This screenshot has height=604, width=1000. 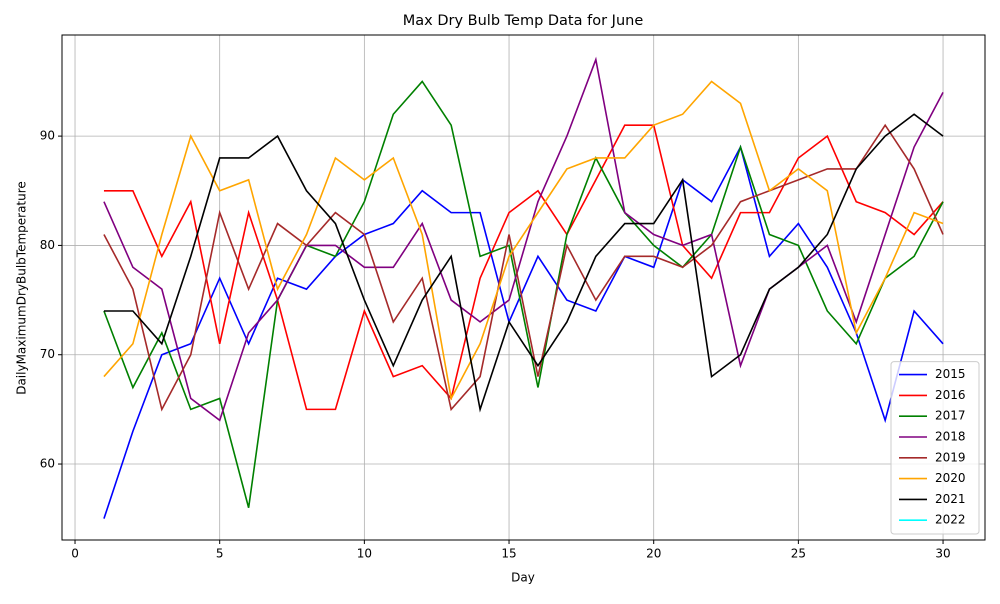 I want to click on legend-label: 2016, so click(x=950, y=395).